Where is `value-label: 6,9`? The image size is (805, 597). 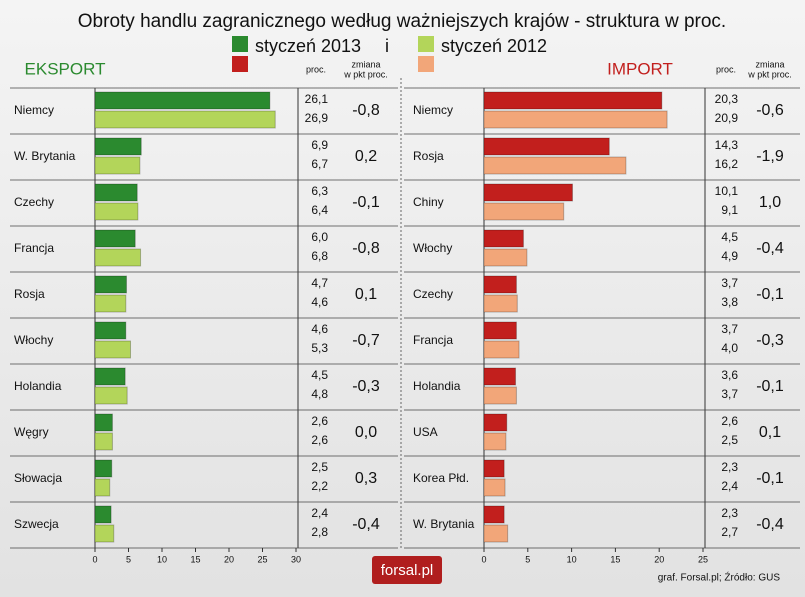
value-label: 6,9 is located at coordinates (319, 145).